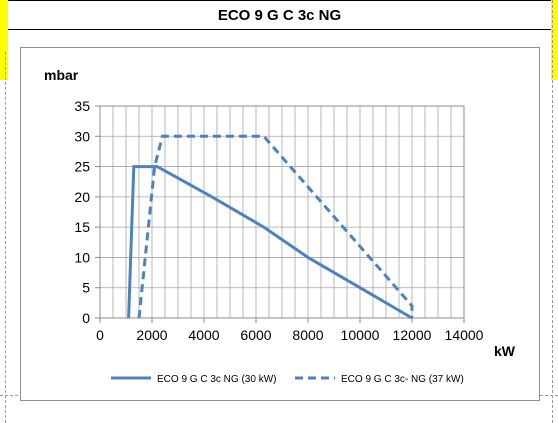  Describe the element at coordinates (82, 227) in the screenshot. I see `y-tick-label: 15` at that location.